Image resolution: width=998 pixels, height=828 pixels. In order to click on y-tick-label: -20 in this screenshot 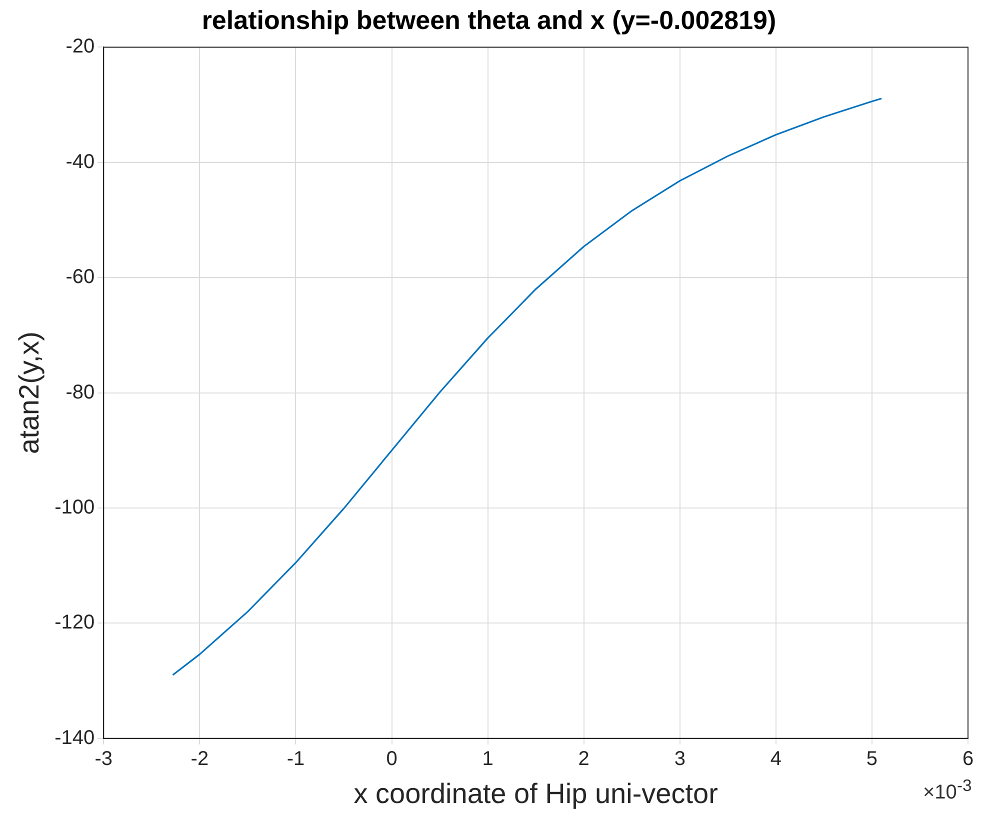, I will do `click(80, 47)`.